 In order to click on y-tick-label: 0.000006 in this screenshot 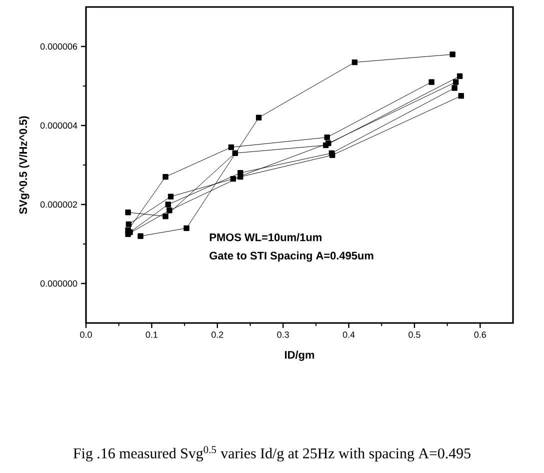, I will do `click(59, 46)`.